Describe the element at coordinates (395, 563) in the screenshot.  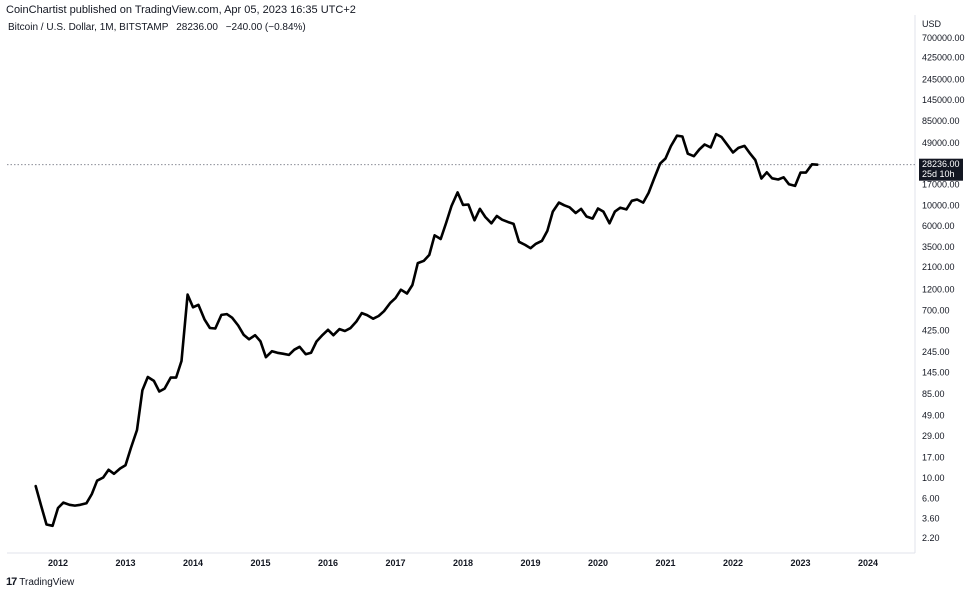
I see `time-tick-label: 2017` at that location.